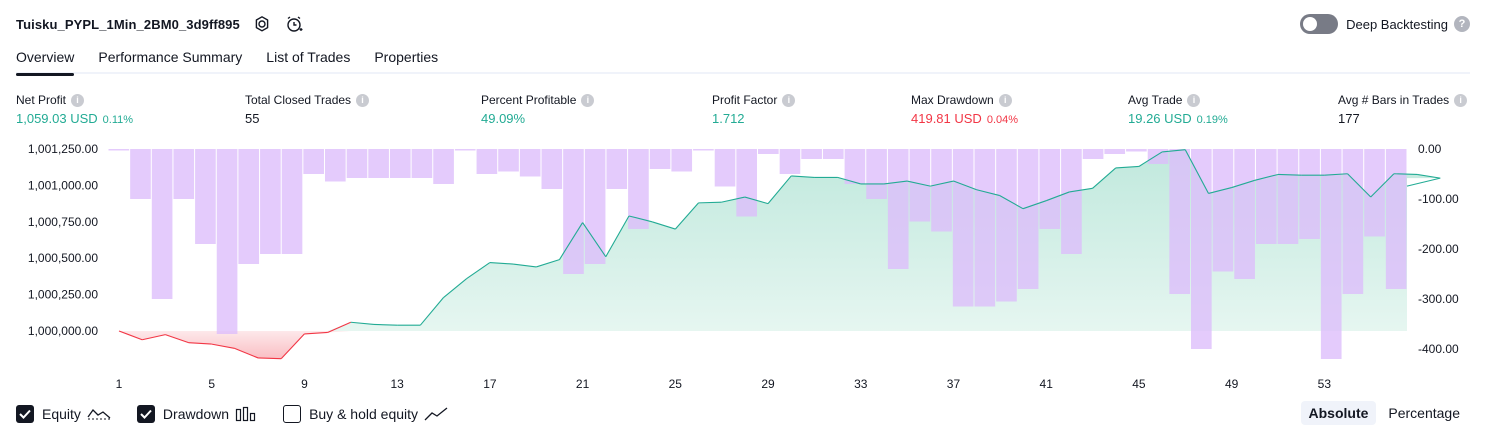  What do you see at coordinates (1438, 199) in the screenshot?
I see `right-axis-tick: -100.00` at bounding box center [1438, 199].